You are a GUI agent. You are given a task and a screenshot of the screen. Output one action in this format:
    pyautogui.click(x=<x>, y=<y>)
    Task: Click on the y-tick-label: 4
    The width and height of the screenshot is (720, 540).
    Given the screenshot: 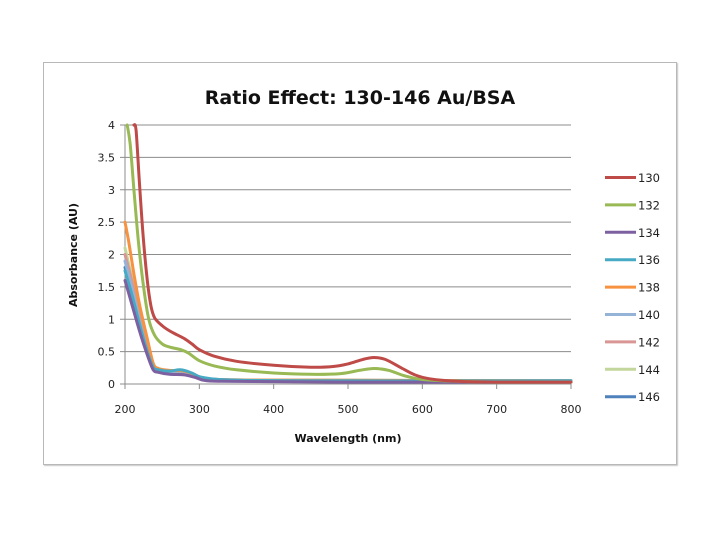 What is the action you would take?
    pyautogui.click(x=111, y=125)
    